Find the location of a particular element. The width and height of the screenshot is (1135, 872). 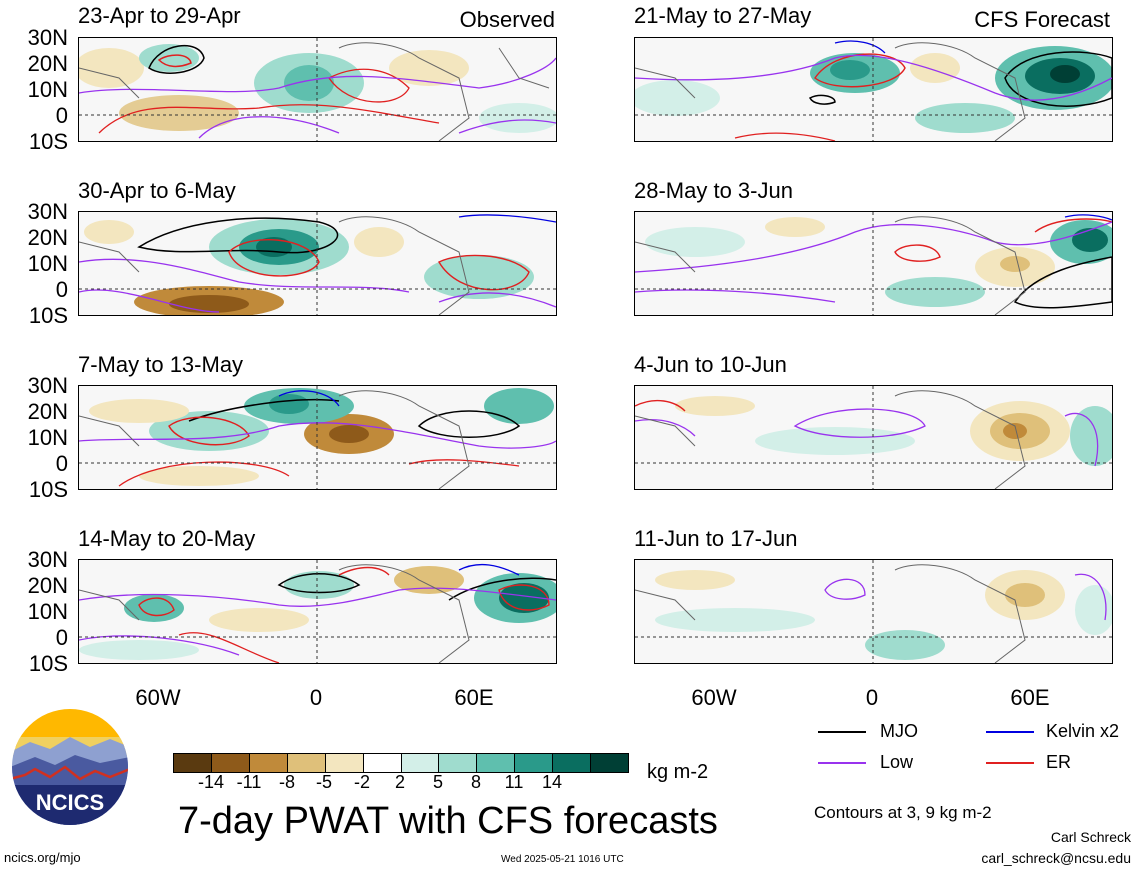

colorbar-tick-label: -14 is located at coordinates (210, 782).